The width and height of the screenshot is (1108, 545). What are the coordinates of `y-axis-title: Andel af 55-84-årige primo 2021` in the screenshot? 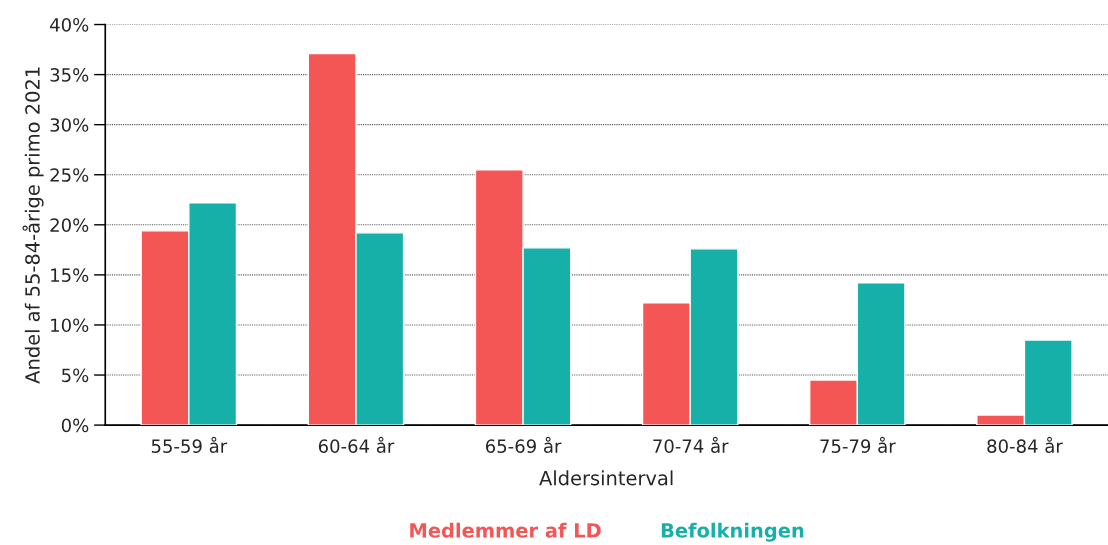 It's located at (33, 225).